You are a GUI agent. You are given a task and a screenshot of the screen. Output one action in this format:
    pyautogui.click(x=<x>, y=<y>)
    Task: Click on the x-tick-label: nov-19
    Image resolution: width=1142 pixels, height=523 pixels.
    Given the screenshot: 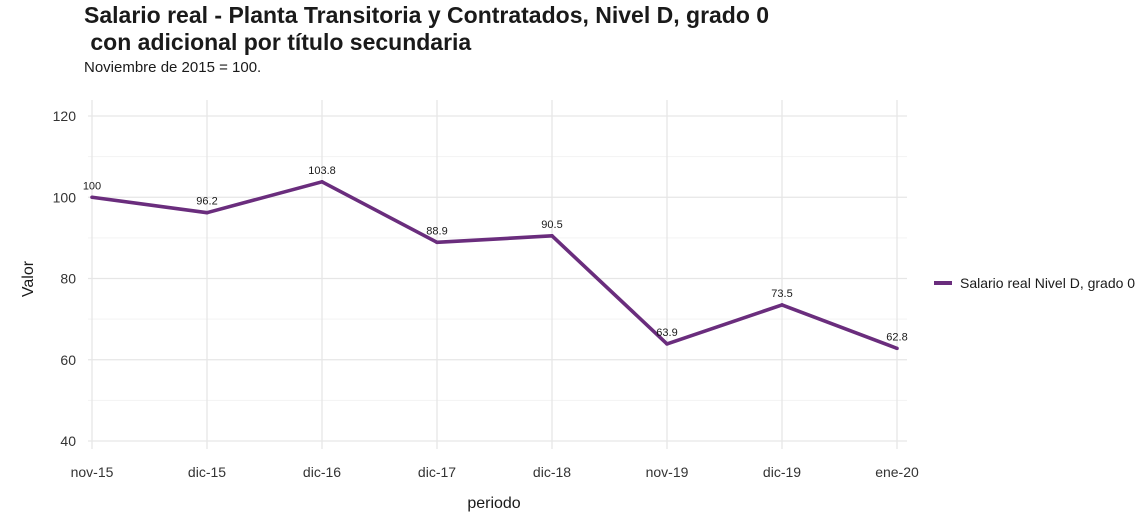 What is the action you would take?
    pyautogui.click(x=667, y=472)
    